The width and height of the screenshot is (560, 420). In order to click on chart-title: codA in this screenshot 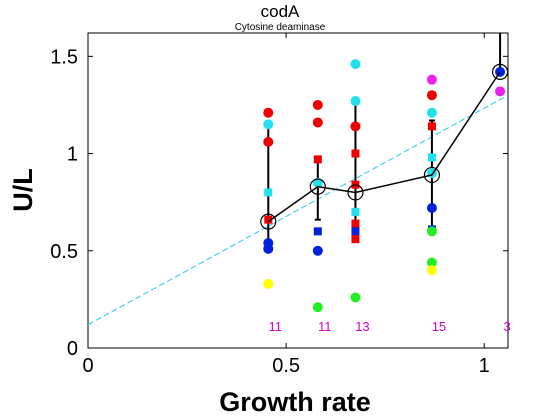, I will do `click(280, 11)`.